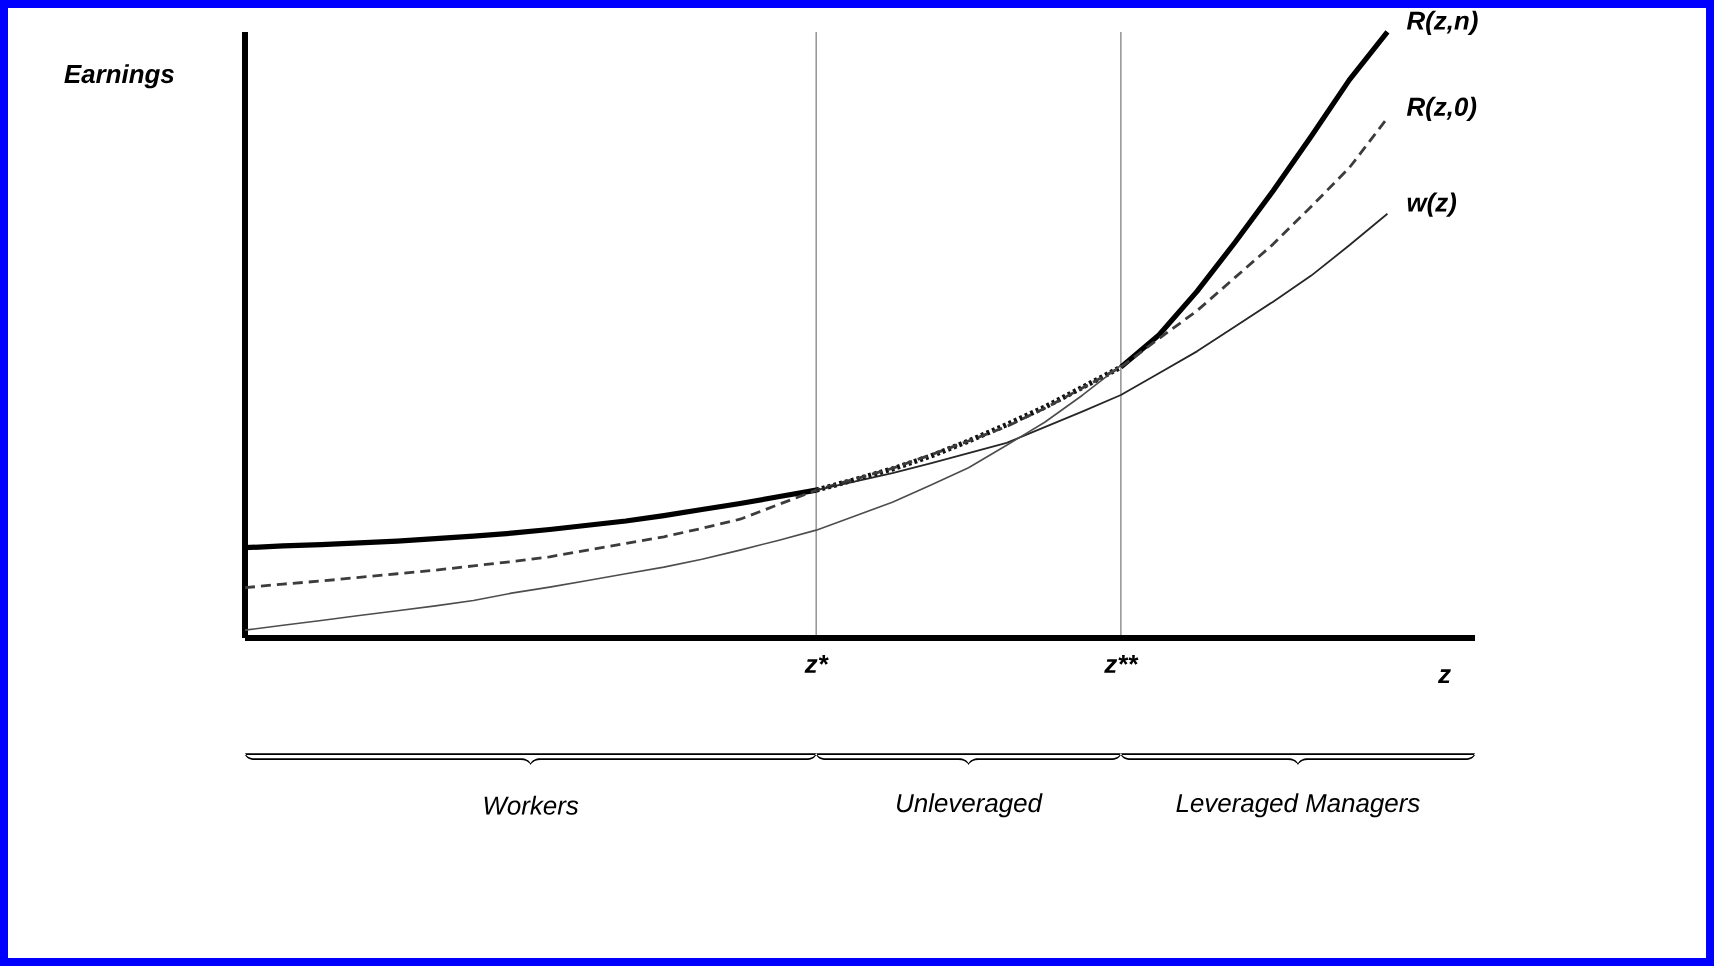 This screenshot has height=966, width=1714. Describe the element at coordinates (119, 76) in the screenshot. I see `y-axis-title: Earnings` at that location.